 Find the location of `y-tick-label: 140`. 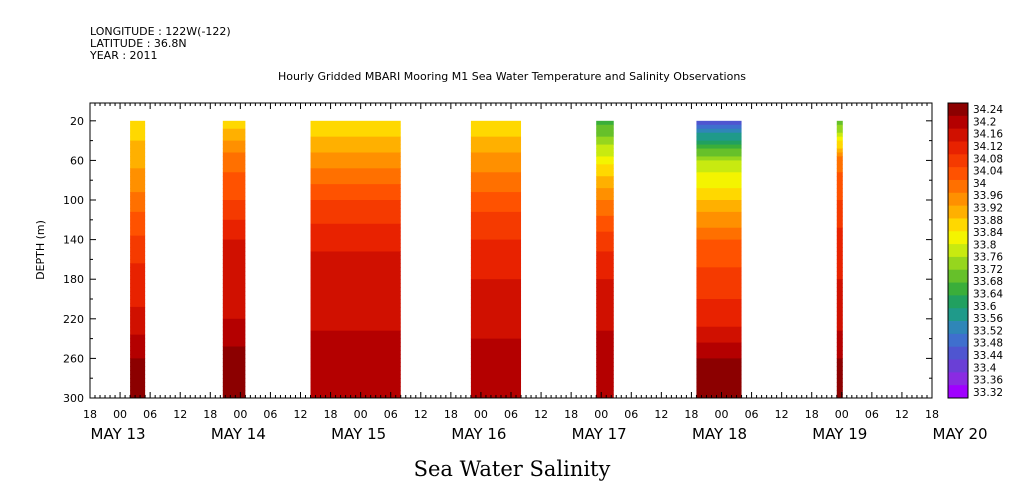

y-tick-label: 140 is located at coordinates (73, 240).